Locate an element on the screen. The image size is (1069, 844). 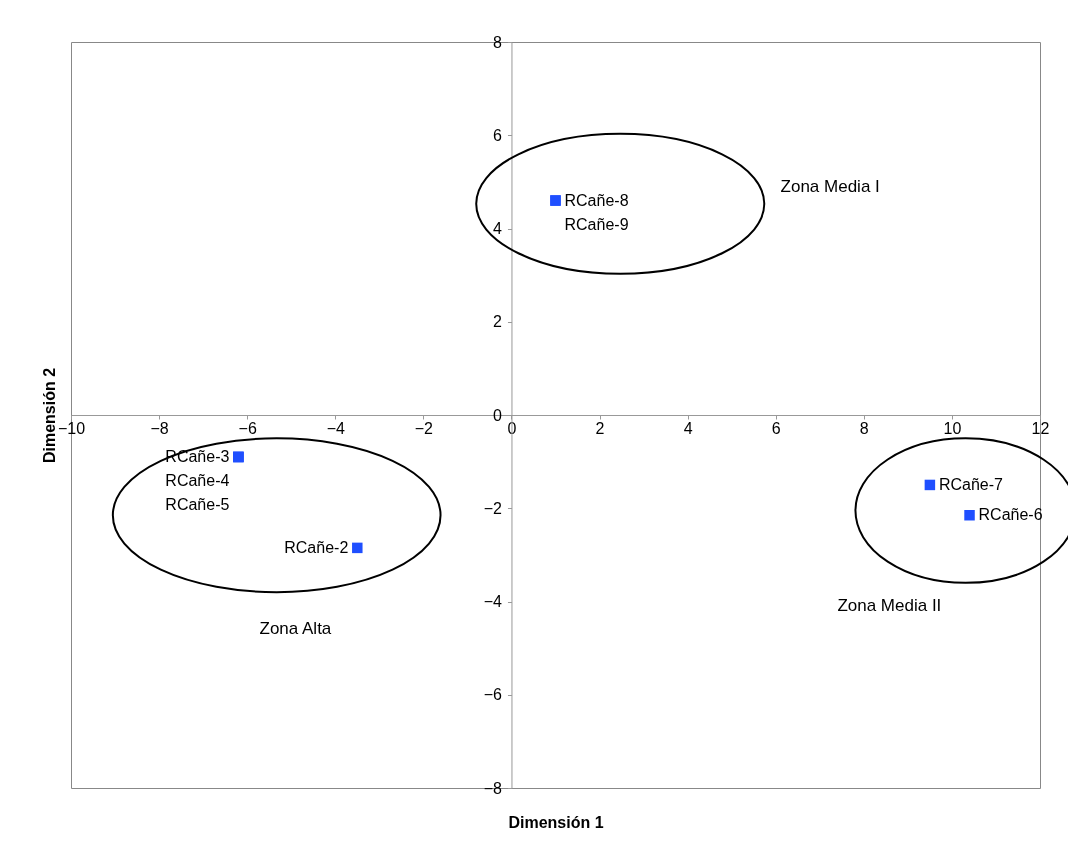
x-tick-label: −10 is located at coordinates (71, 428).